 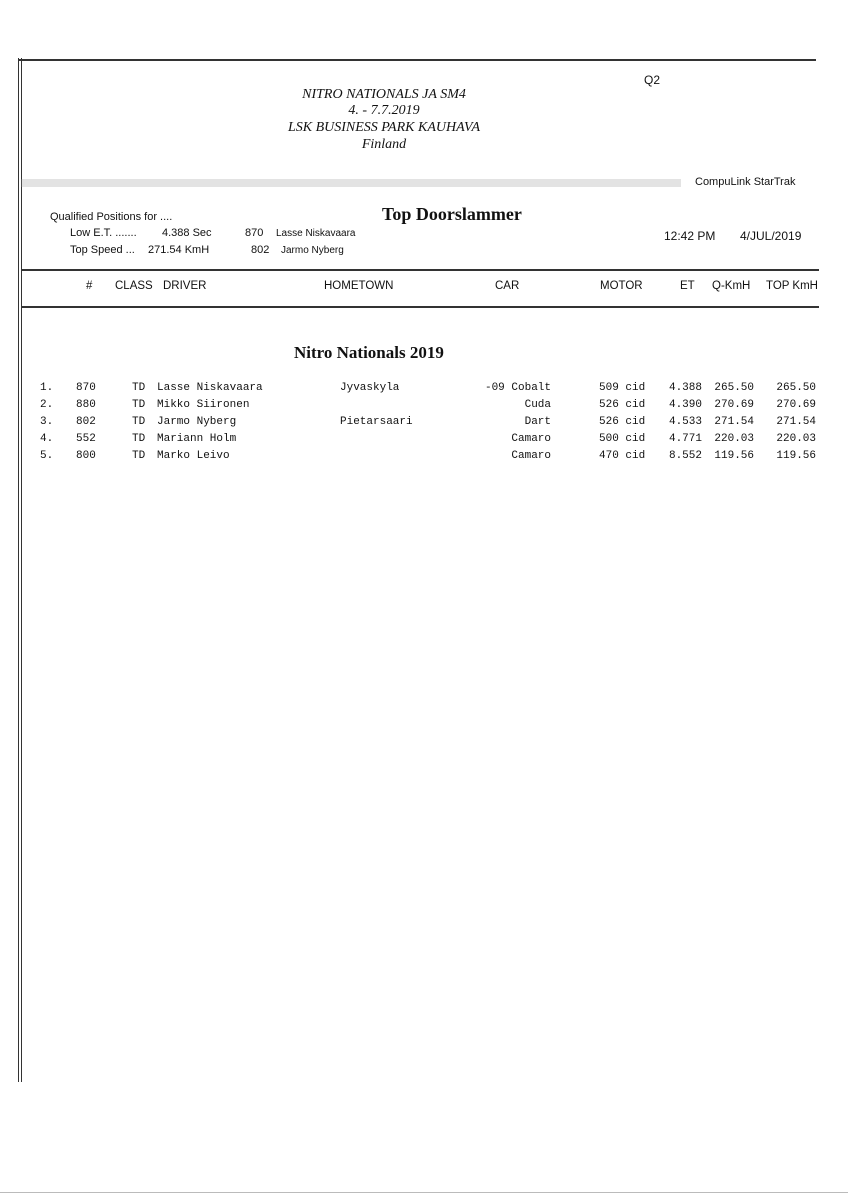 I want to click on col-number: #, so click(x=89, y=286).